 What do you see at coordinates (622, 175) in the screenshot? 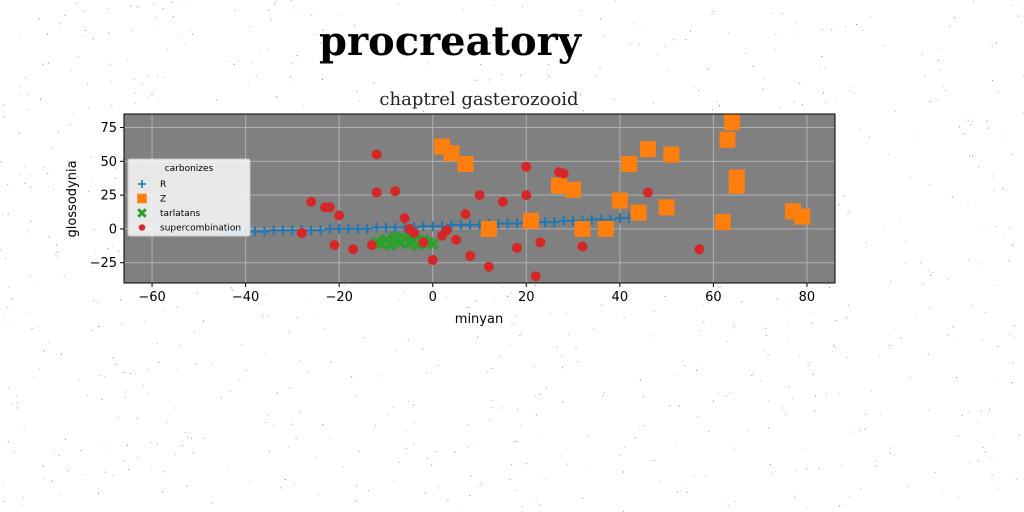
I see `series-z` at bounding box center [622, 175].